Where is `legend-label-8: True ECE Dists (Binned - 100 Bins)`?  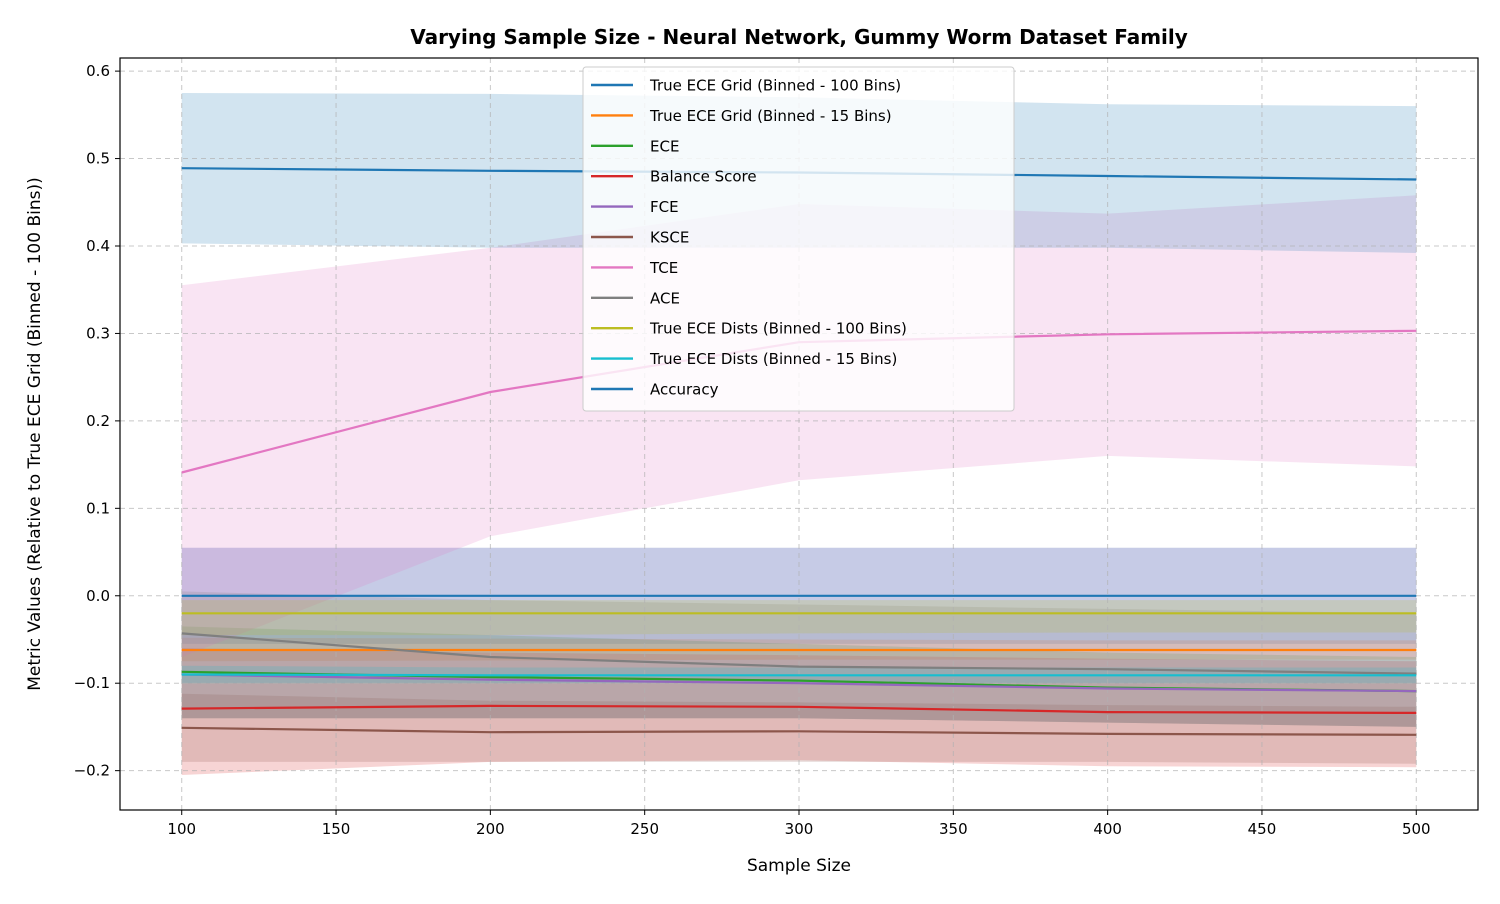 legend-label-8: True ECE Dists (Binned - 100 Bins) is located at coordinates (778, 329).